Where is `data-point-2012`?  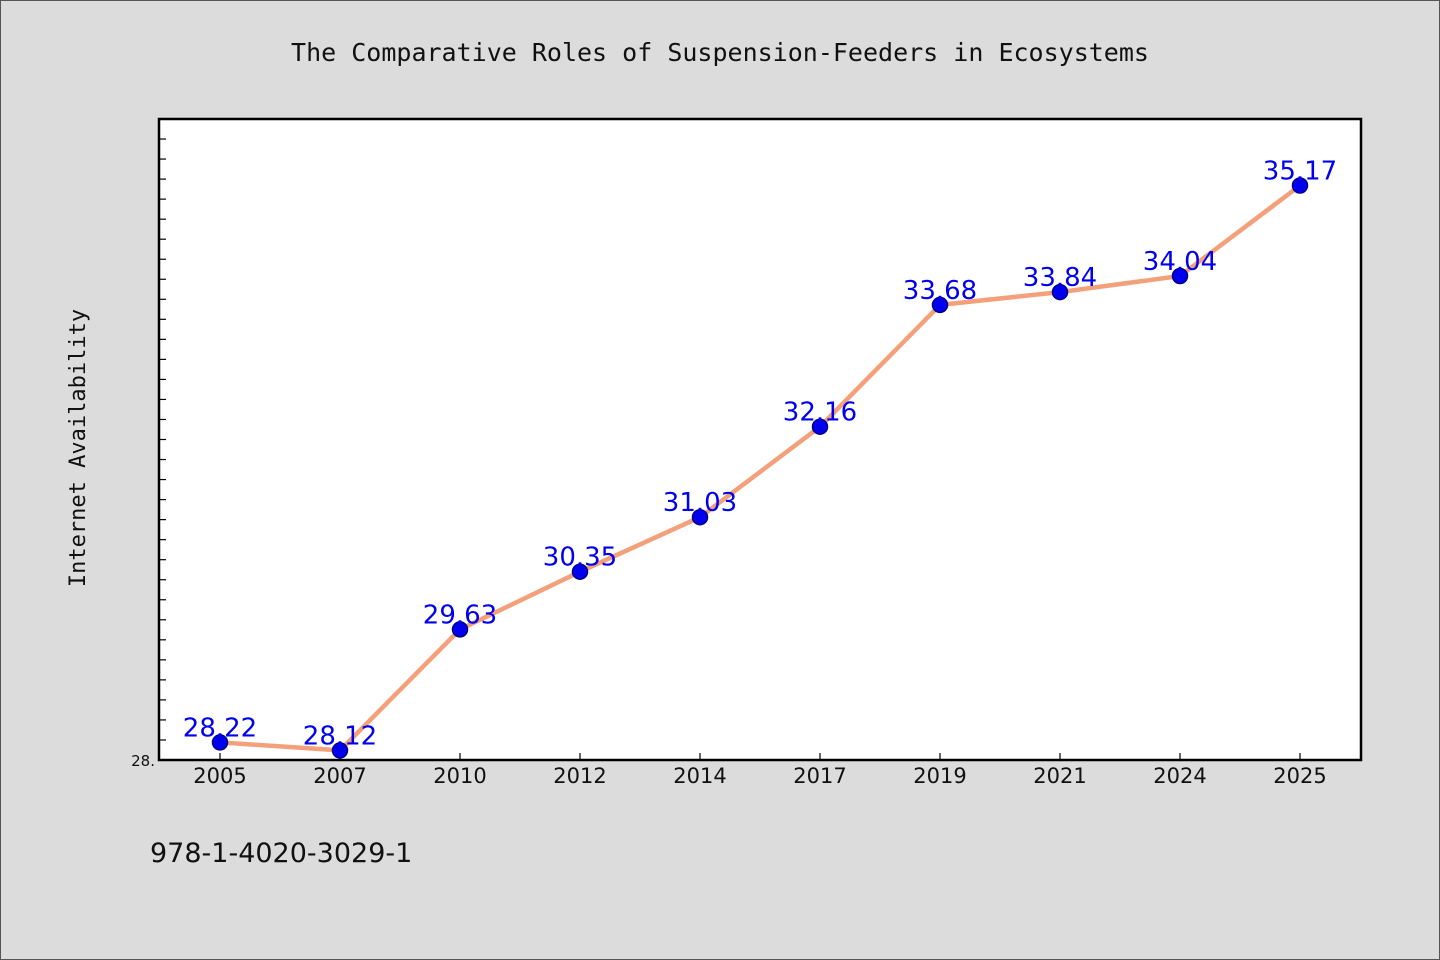
data-point-2012 is located at coordinates (580, 571).